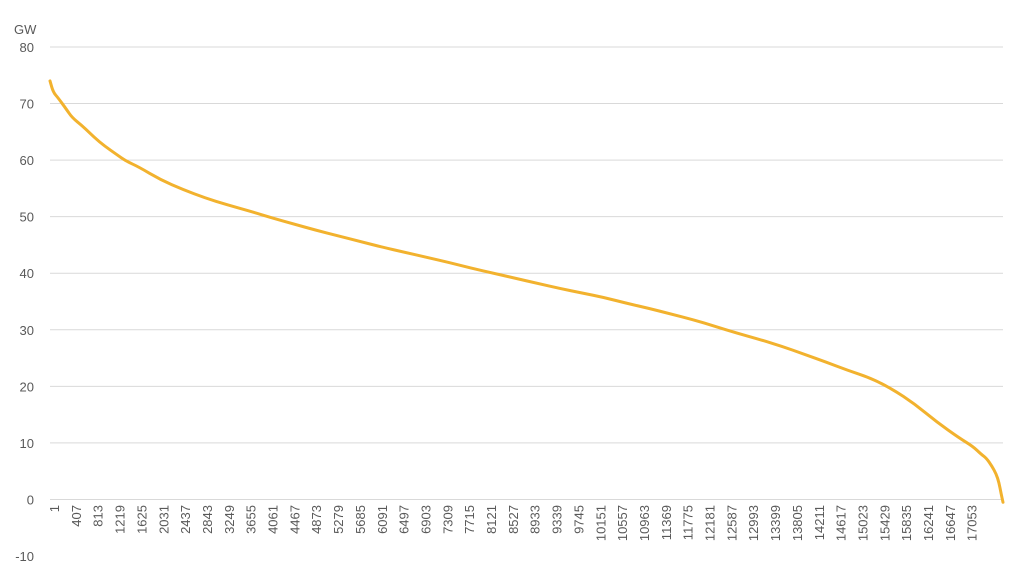  What do you see at coordinates (557, 519) in the screenshot?
I see `x-tick-label: 9339` at bounding box center [557, 519].